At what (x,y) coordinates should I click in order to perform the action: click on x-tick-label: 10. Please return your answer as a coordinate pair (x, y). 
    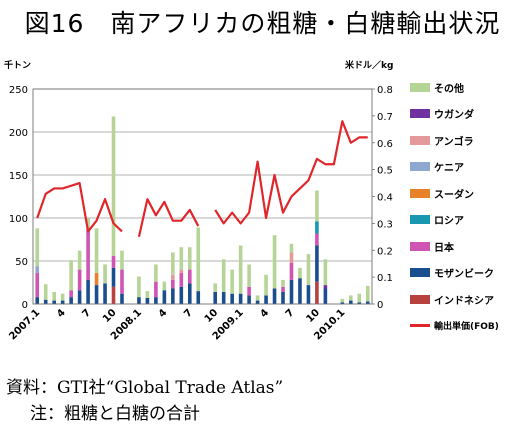
    Looking at the image, I should click on (212, 316).